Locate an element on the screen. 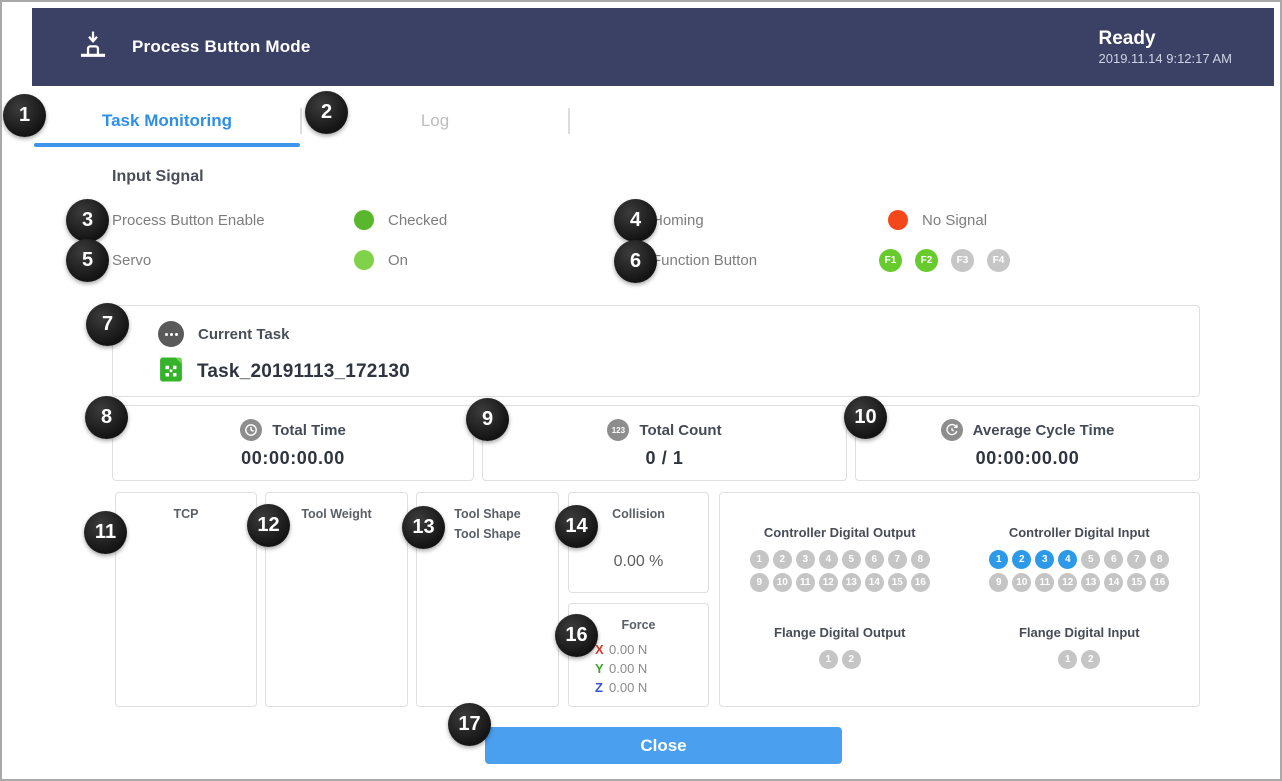 The height and width of the screenshot is (781, 1282). controller-digital-input-title: Controller Digital Input is located at coordinates (1079, 532).